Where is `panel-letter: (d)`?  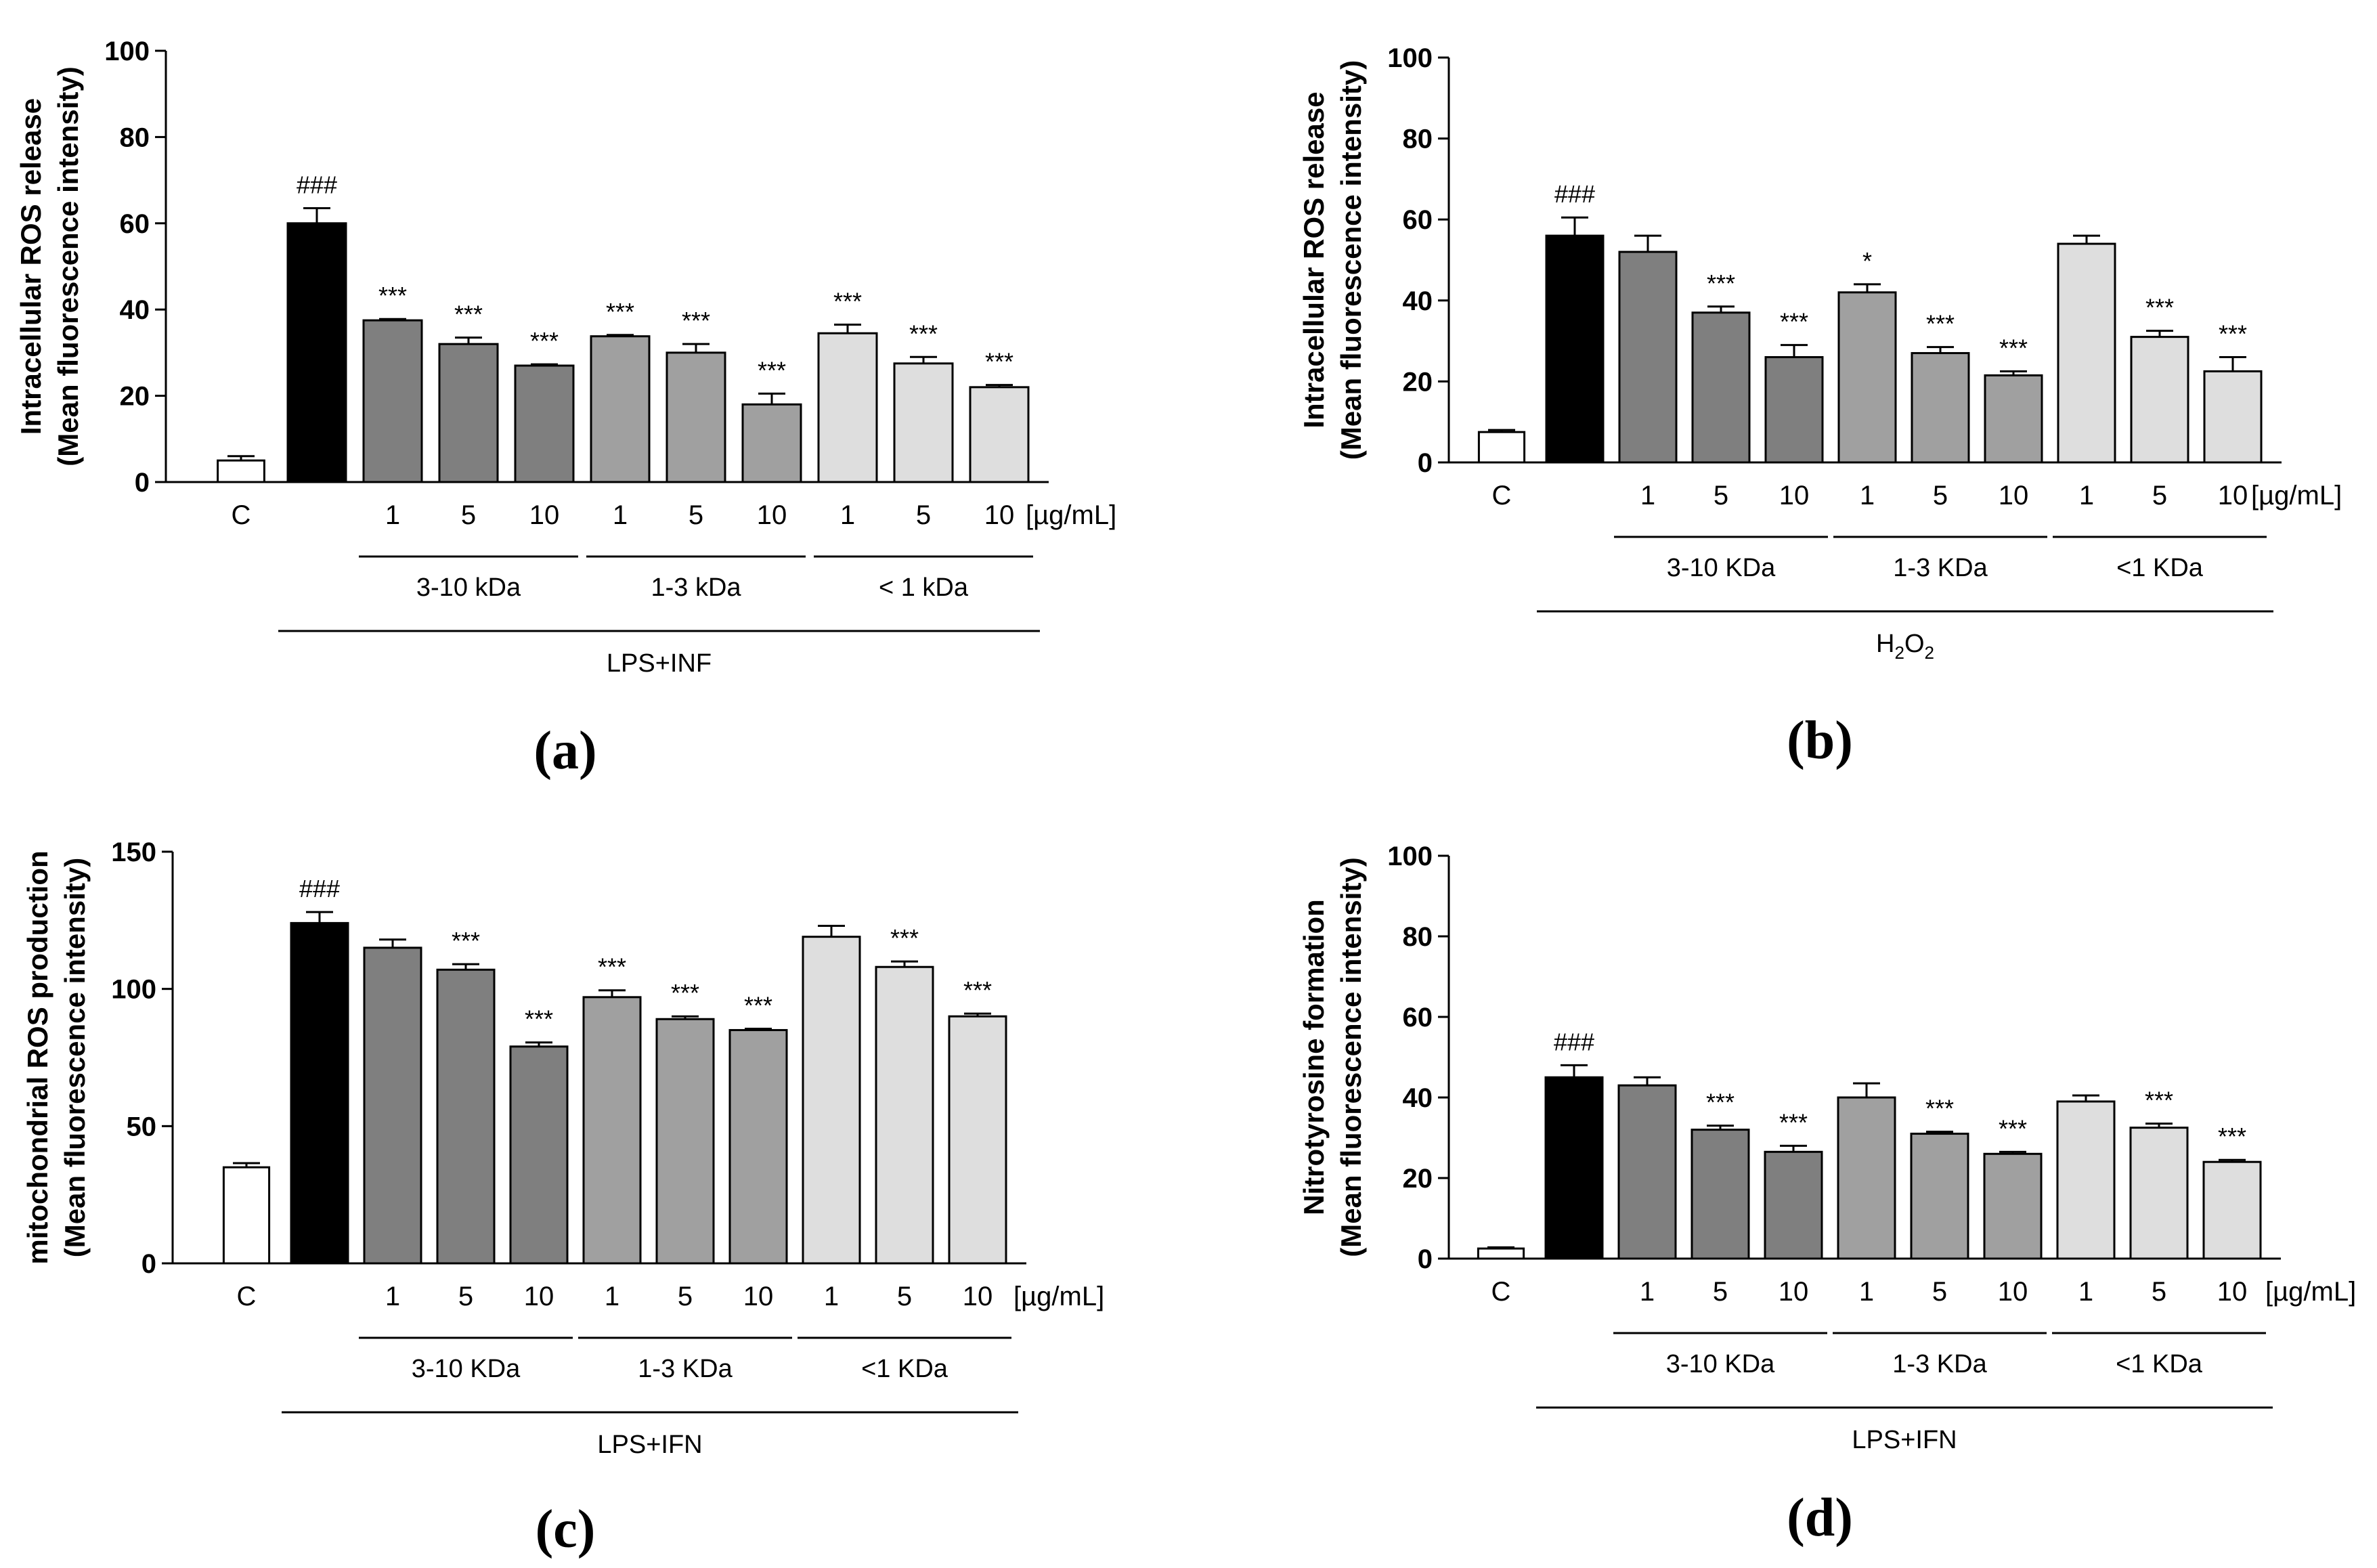
panel-letter: (d) is located at coordinates (1820, 1518).